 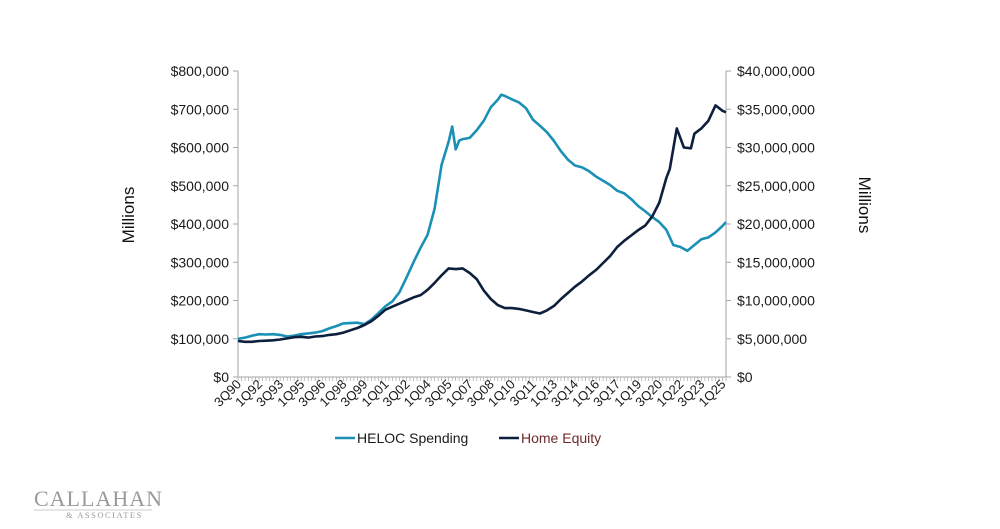 I want to click on y-left-tick-label: $400,000, so click(x=200, y=224).